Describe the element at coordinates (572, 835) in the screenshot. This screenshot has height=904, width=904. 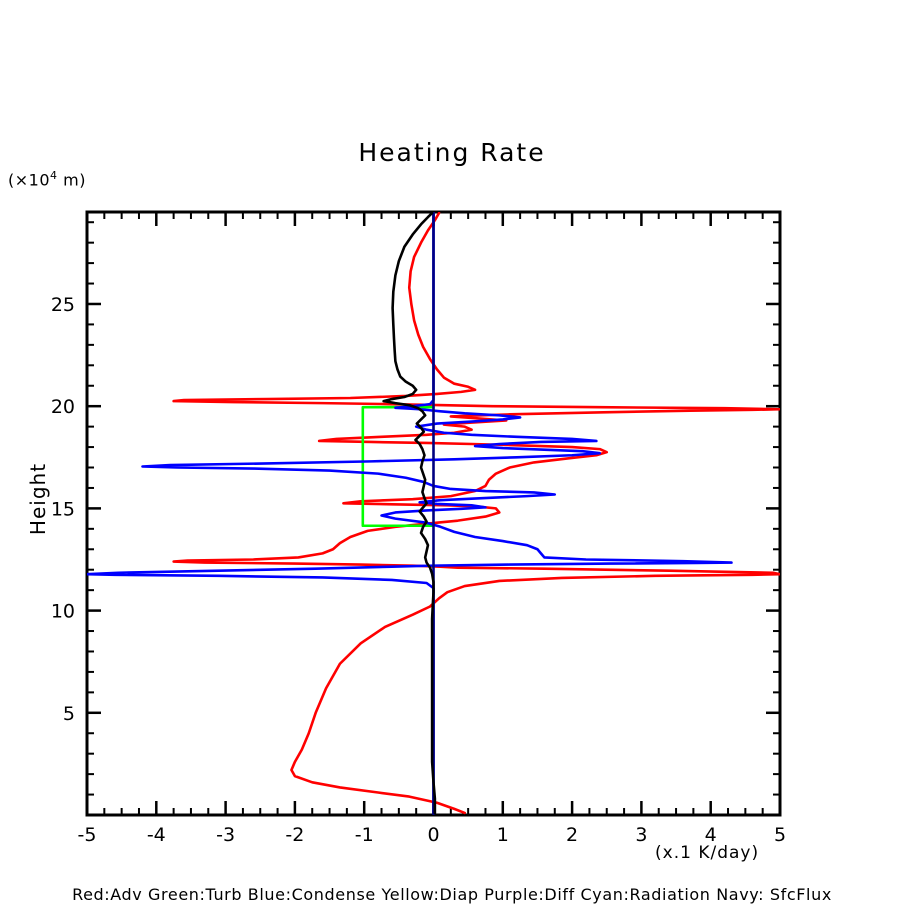
I see `x-tick-label: 2` at that location.